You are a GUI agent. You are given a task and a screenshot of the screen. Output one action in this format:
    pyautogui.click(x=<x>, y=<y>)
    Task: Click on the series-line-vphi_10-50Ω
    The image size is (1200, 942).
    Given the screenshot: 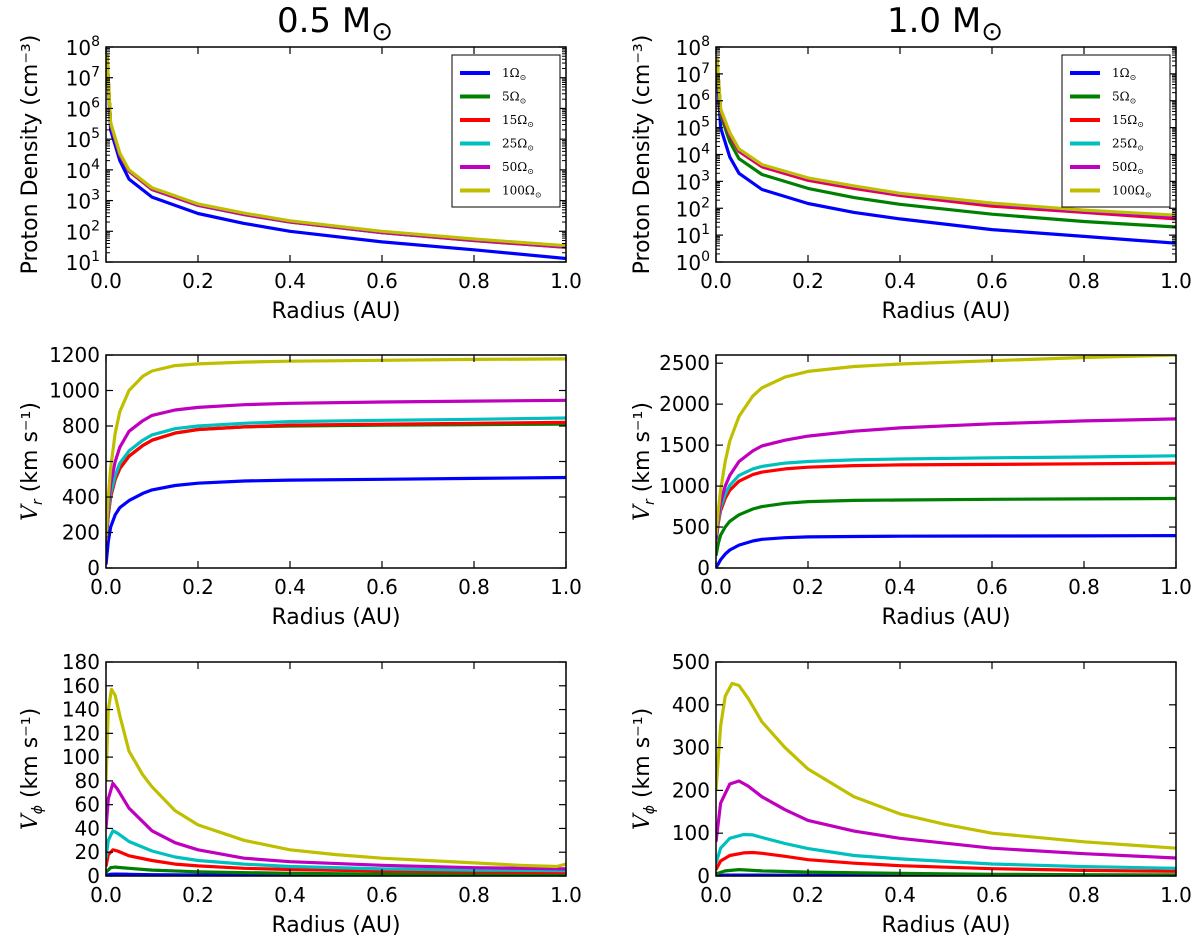 What is the action you would take?
    pyautogui.click(x=946, y=819)
    